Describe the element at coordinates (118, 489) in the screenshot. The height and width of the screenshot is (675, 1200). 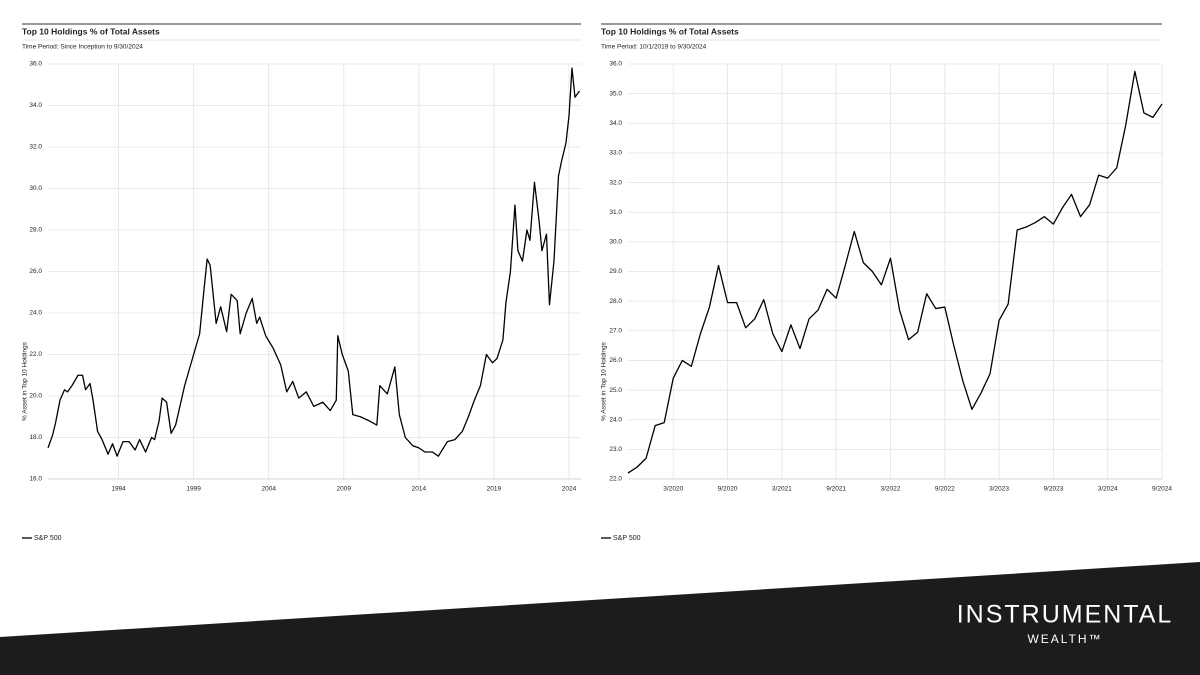
I see `x-tick-label: 1994` at that location.